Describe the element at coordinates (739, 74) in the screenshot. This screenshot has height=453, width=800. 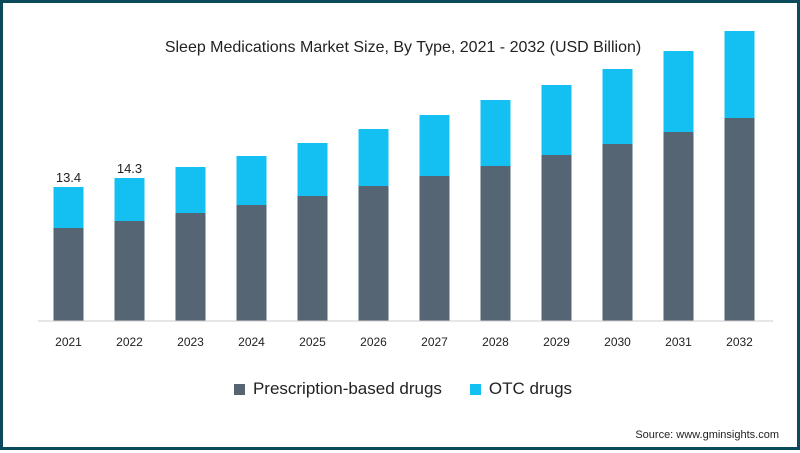
I see `bar-otc-2032` at that location.